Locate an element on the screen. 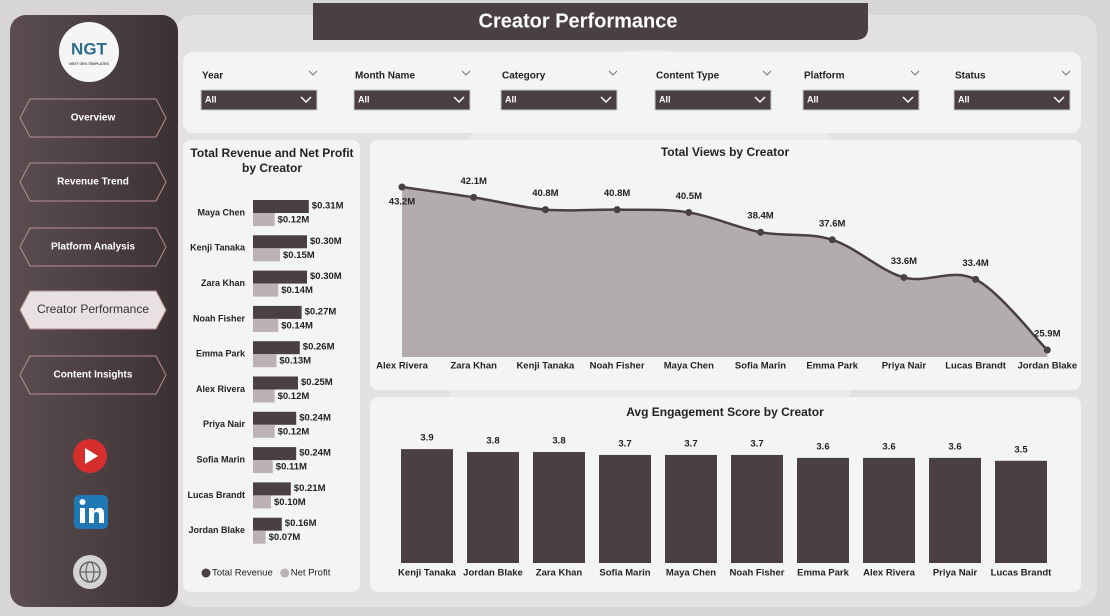 The image size is (1110, 616). y-tick-label: Priya Nair is located at coordinates (224, 424).